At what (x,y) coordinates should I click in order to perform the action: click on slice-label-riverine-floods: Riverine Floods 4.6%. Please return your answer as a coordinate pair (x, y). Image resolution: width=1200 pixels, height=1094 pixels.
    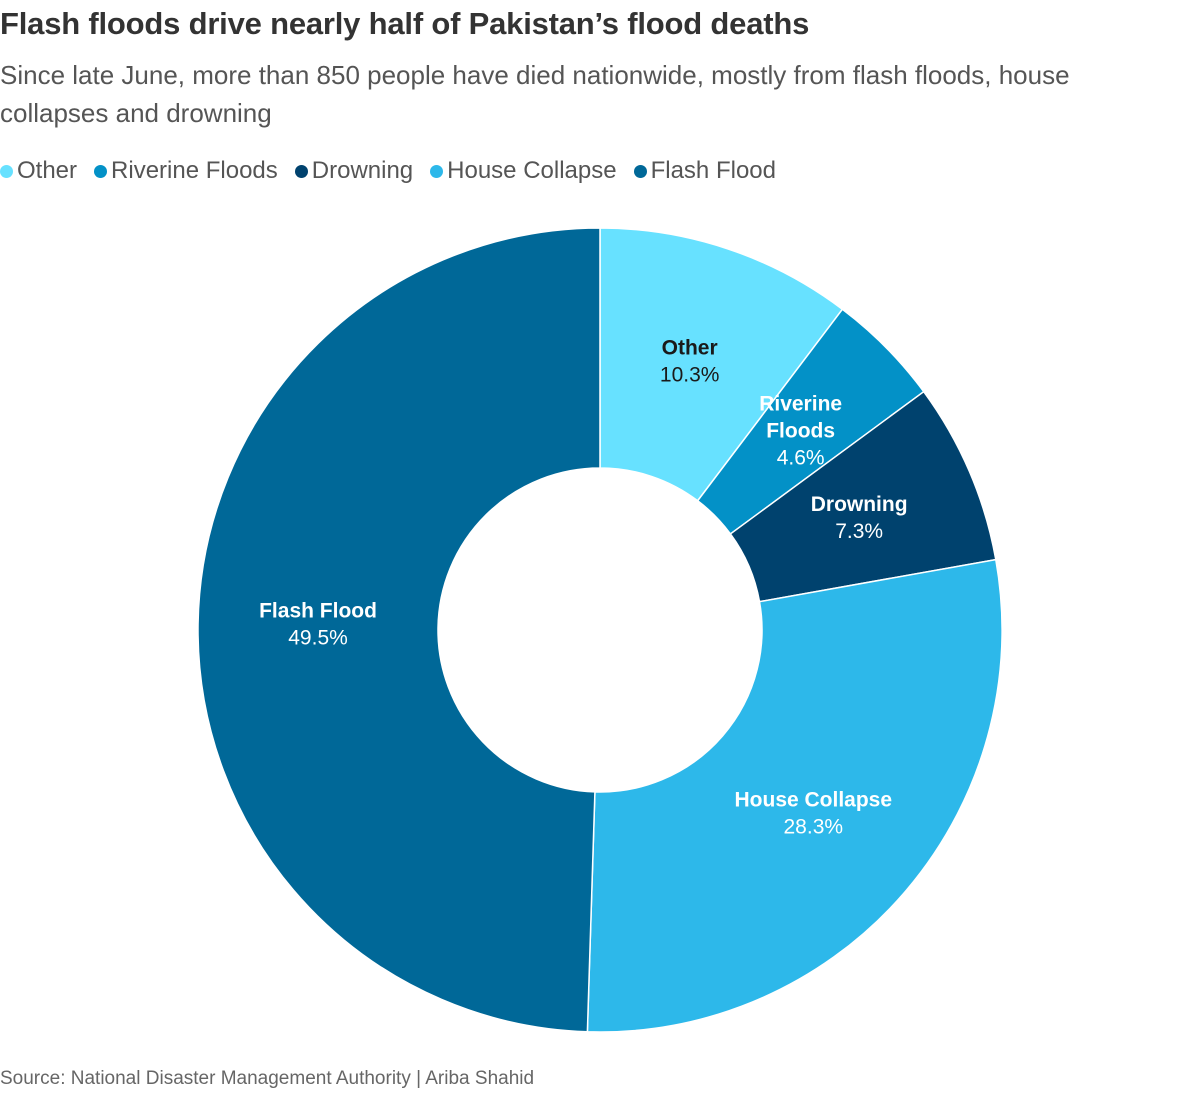
    Looking at the image, I should click on (800, 430).